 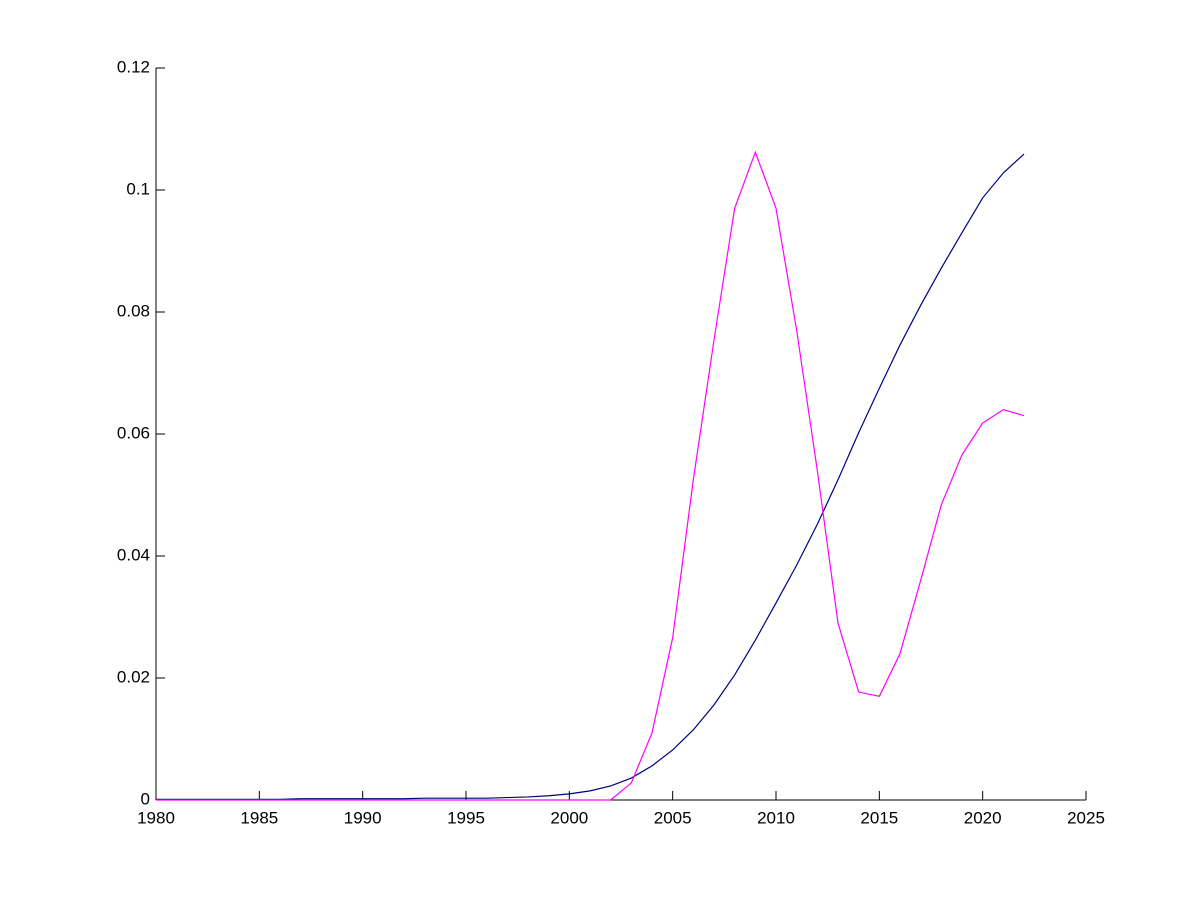 I want to click on x-tick-label: 2000, so click(x=569, y=817).